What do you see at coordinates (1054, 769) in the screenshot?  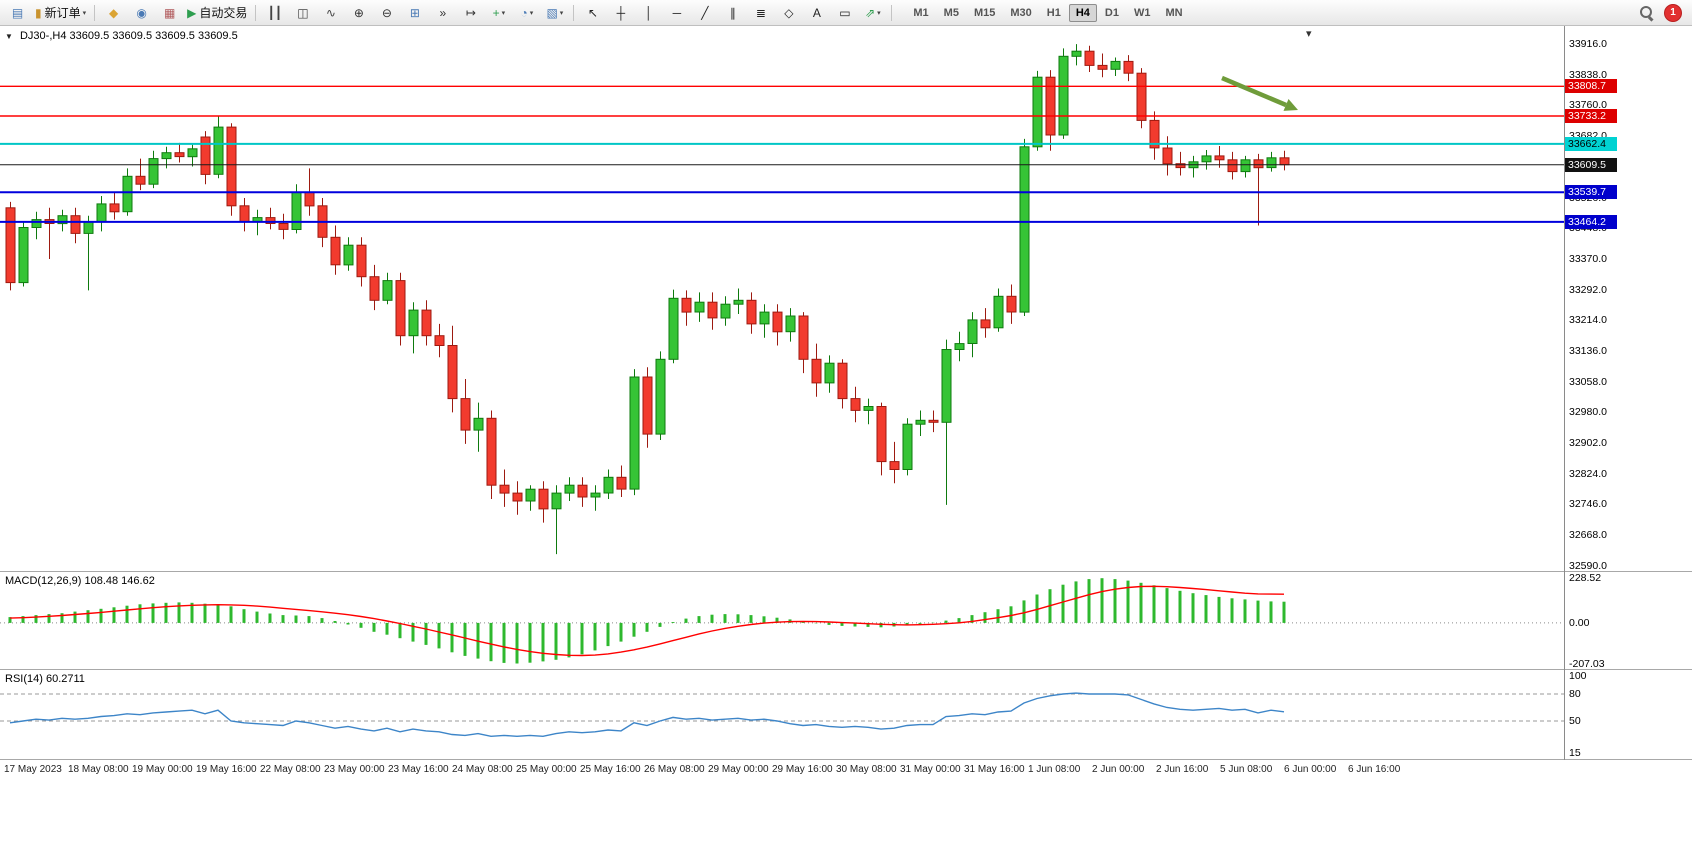 I see `time-axis-label: 1 Jun 08:00` at bounding box center [1054, 769].